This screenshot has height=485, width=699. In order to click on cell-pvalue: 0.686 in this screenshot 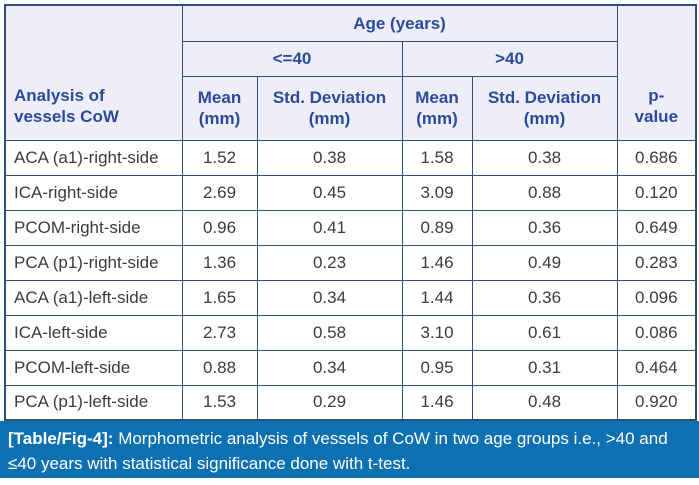, I will do `click(656, 157)`.